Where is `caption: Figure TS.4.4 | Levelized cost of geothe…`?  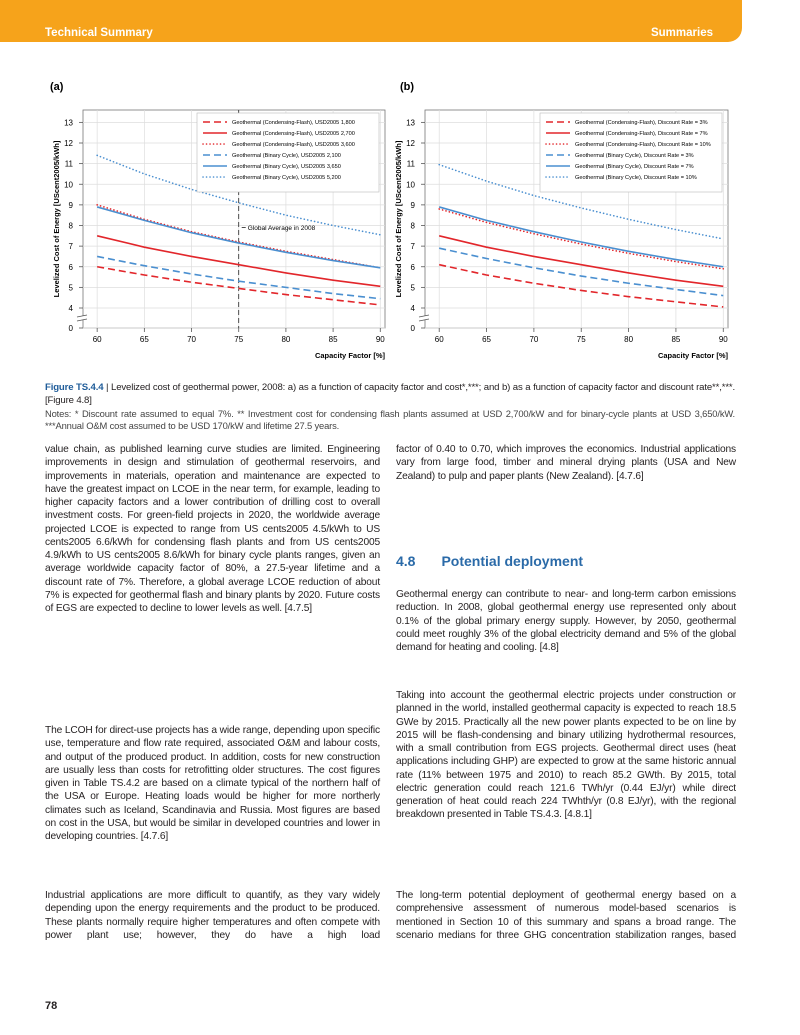 caption: Figure TS.4.4 | Levelized cost of geothe… is located at coordinates (390, 394).